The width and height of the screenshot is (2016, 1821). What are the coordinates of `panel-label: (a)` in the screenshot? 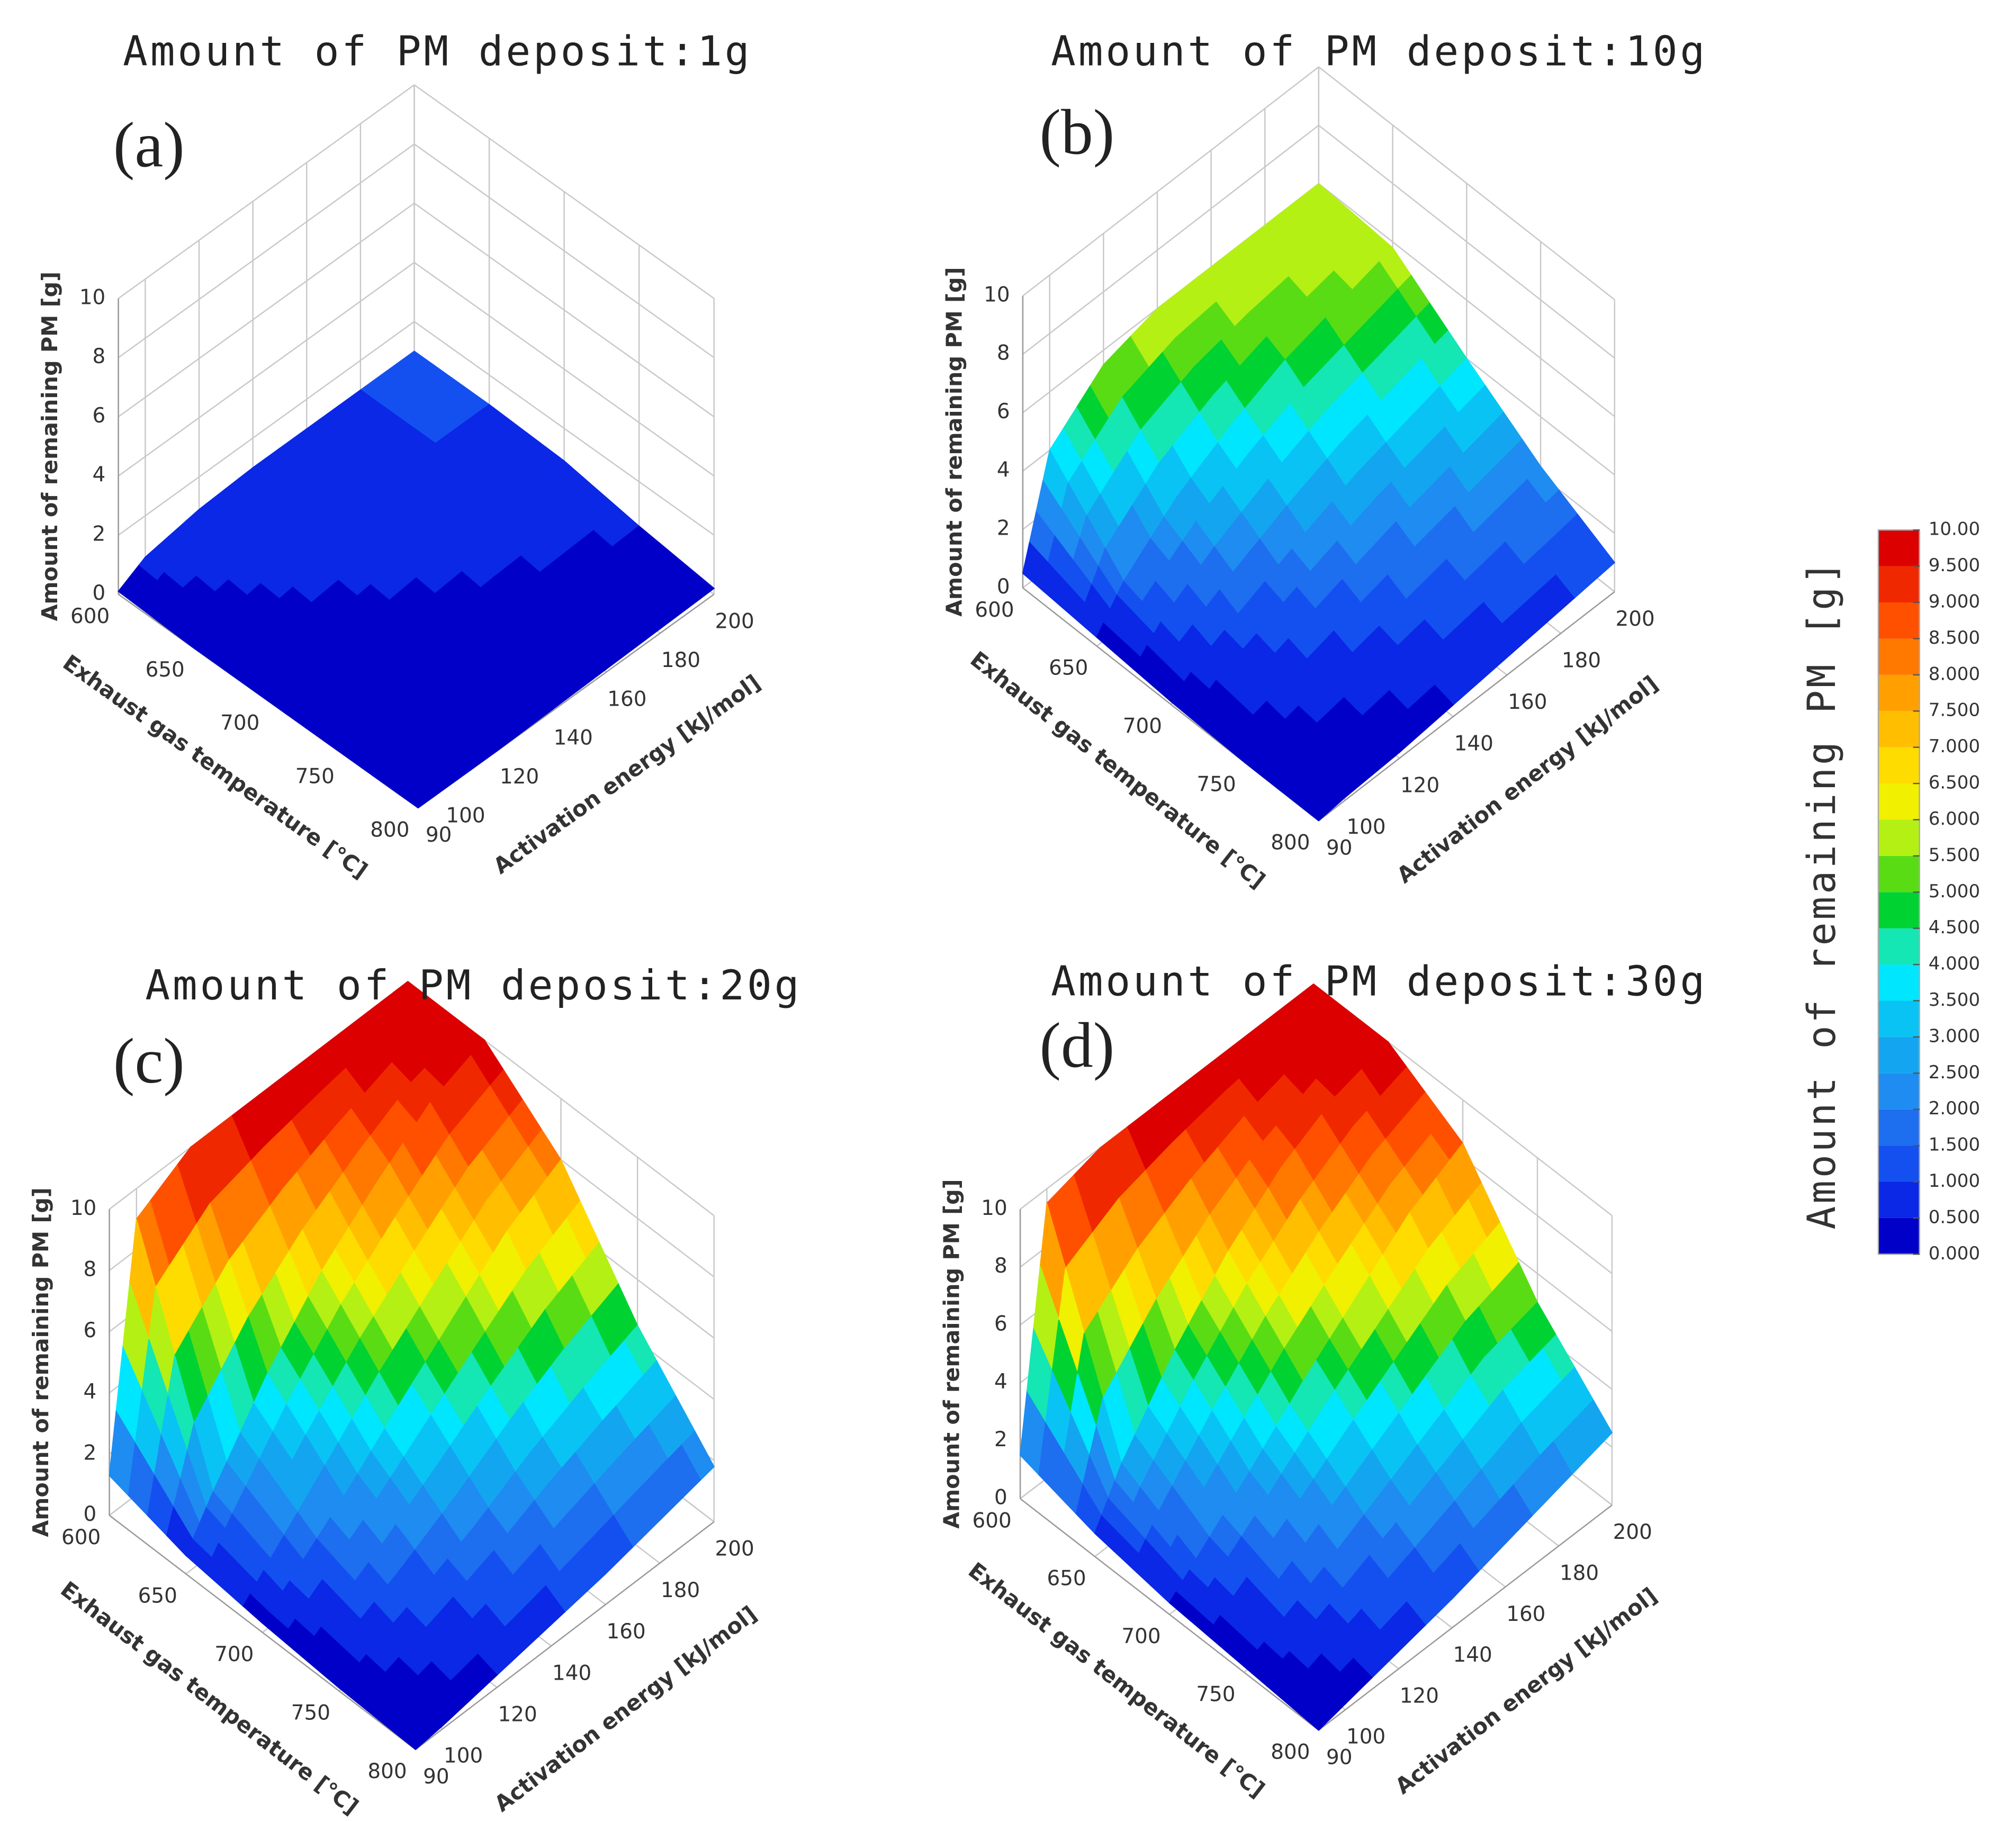 It's located at (149, 145).